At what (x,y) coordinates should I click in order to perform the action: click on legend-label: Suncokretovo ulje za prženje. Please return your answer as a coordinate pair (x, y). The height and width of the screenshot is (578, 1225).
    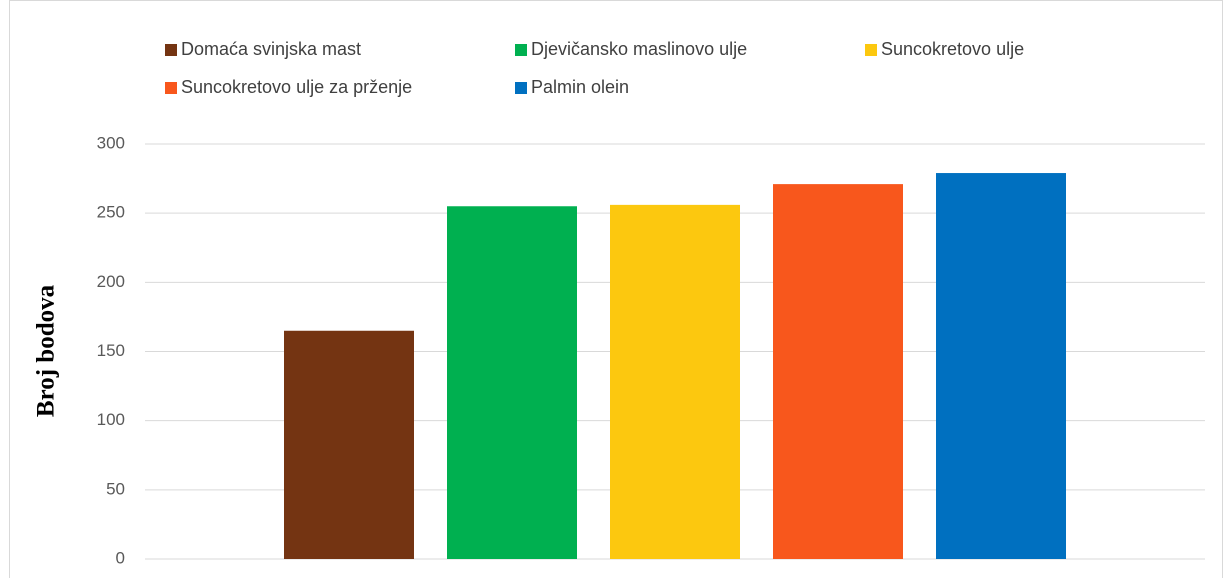
    Looking at the image, I should click on (296, 87).